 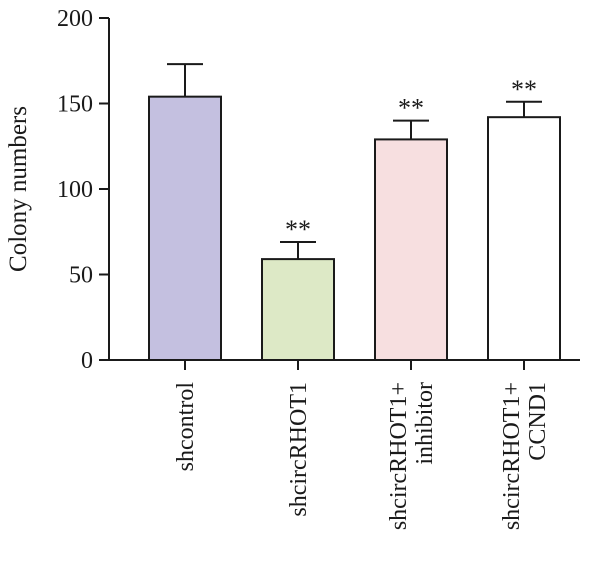 I want to click on y-tick-label: 200, so click(x=75, y=19).